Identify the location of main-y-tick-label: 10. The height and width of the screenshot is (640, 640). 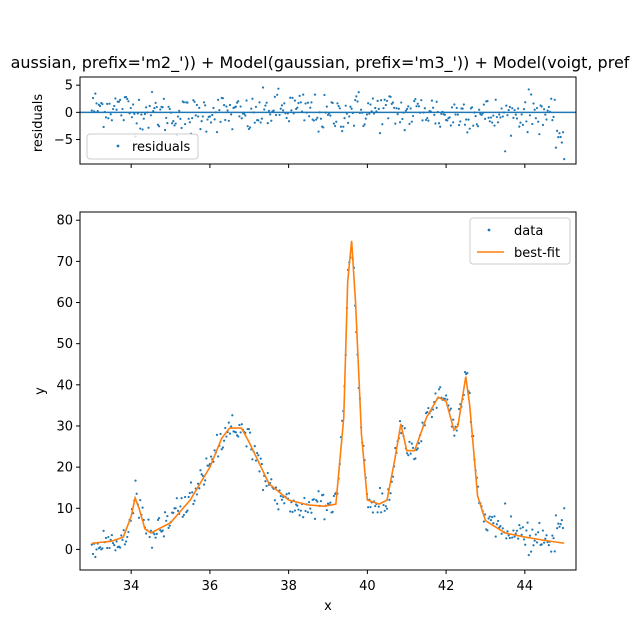
(64, 509).